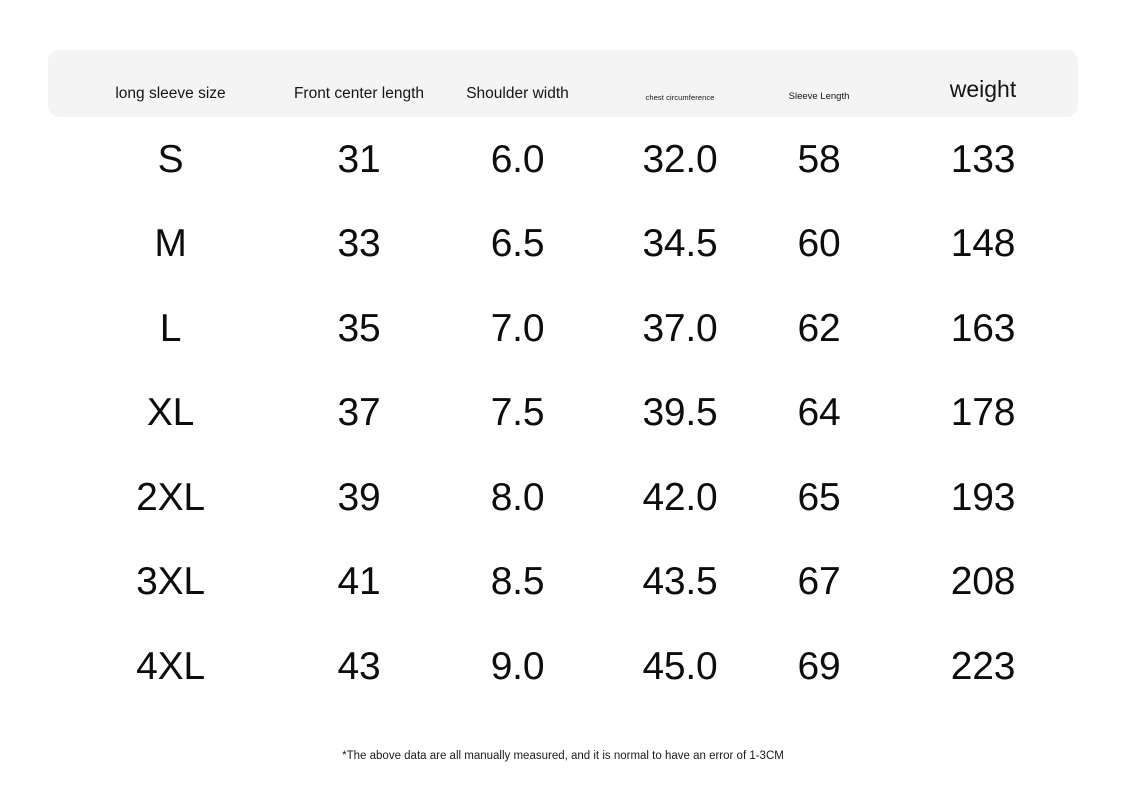 The height and width of the screenshot is (800, 1126). I want to click on column-header-front-center-length: Front center length, so click(359, 93).